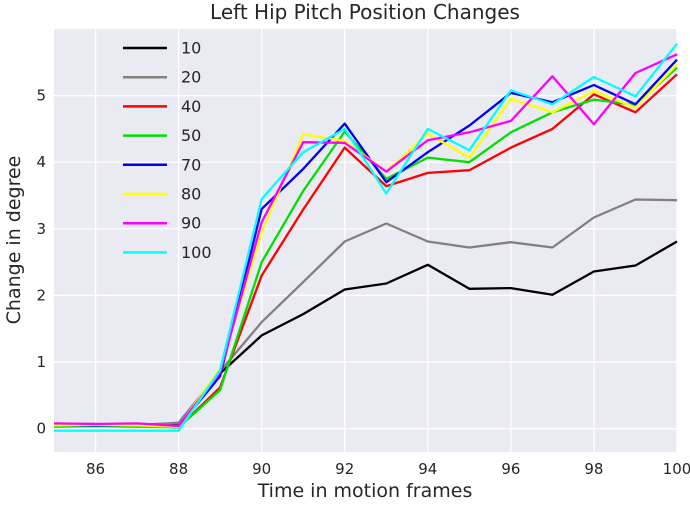  Describe the element at coordinates (167, 252) in the screenshot. I see `legend-item-100: 100` at that location.